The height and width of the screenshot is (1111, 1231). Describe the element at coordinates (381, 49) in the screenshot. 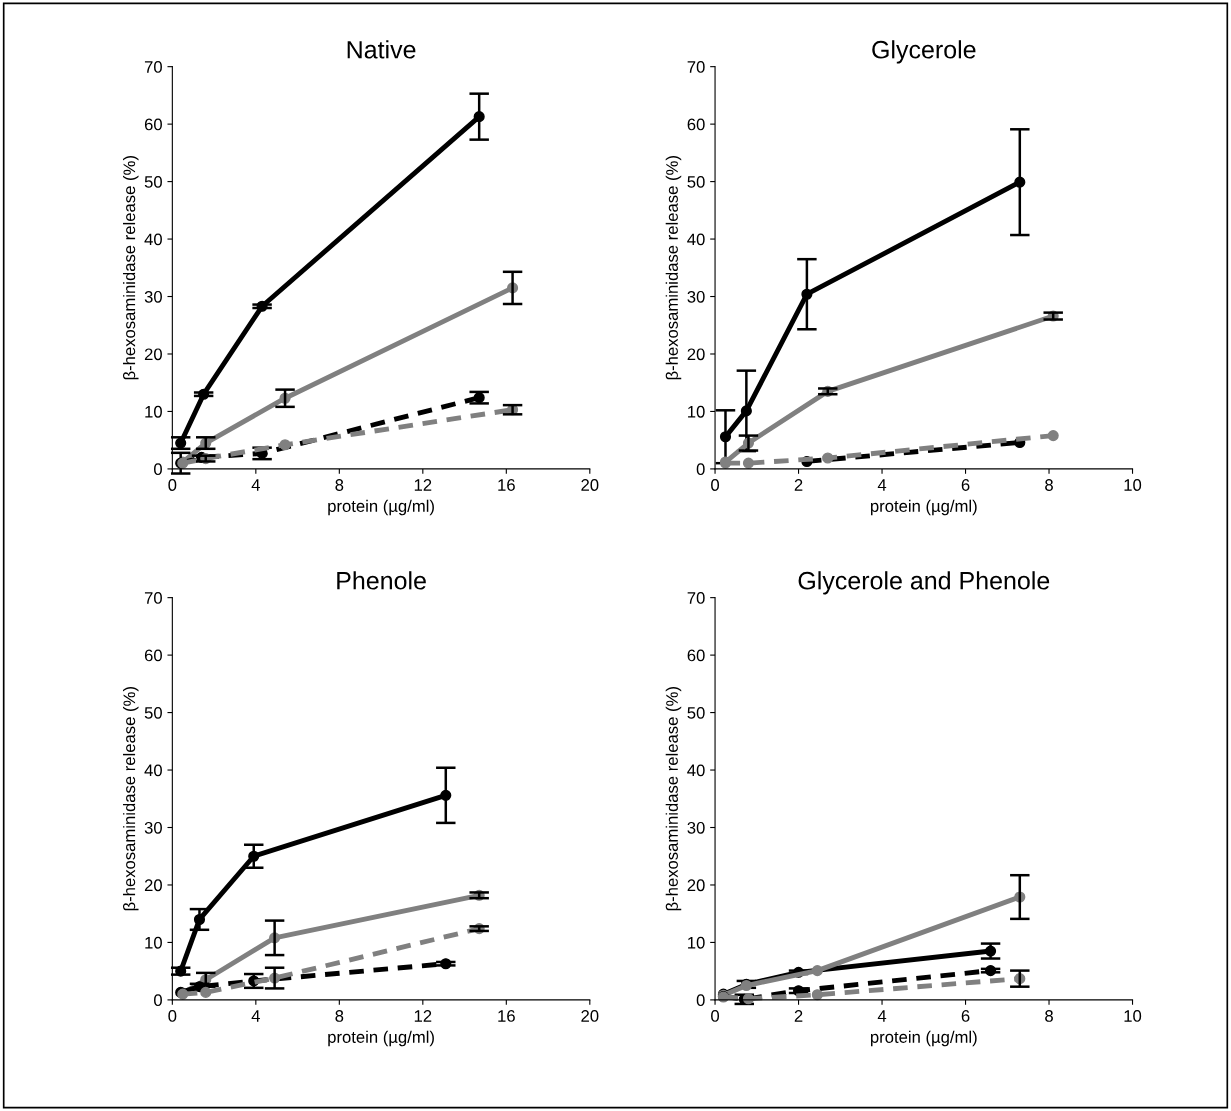

I see `chart-title: Native` at that location.